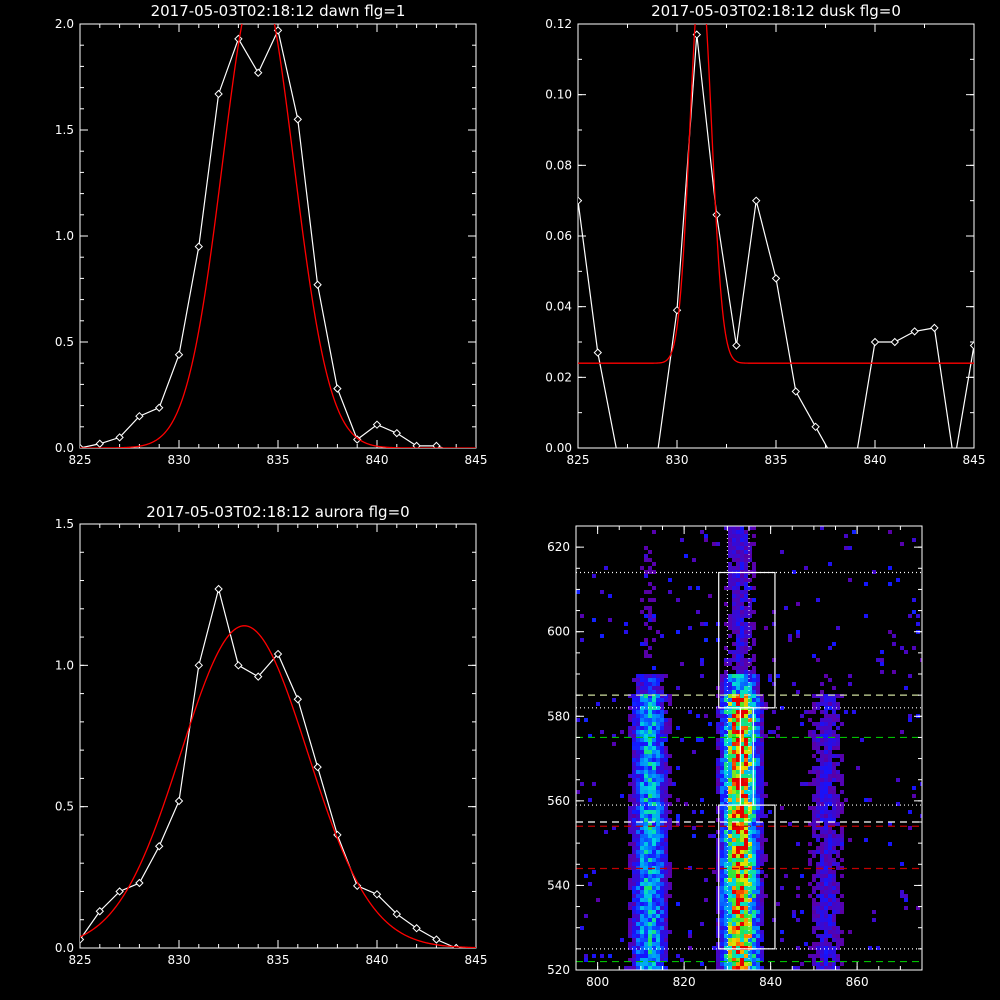 The height and width of the screenshot is (1000, 1000). Describe the element at coordinates (857, 982) in the screenshot. I see `x-tick-label: 860` at that location.